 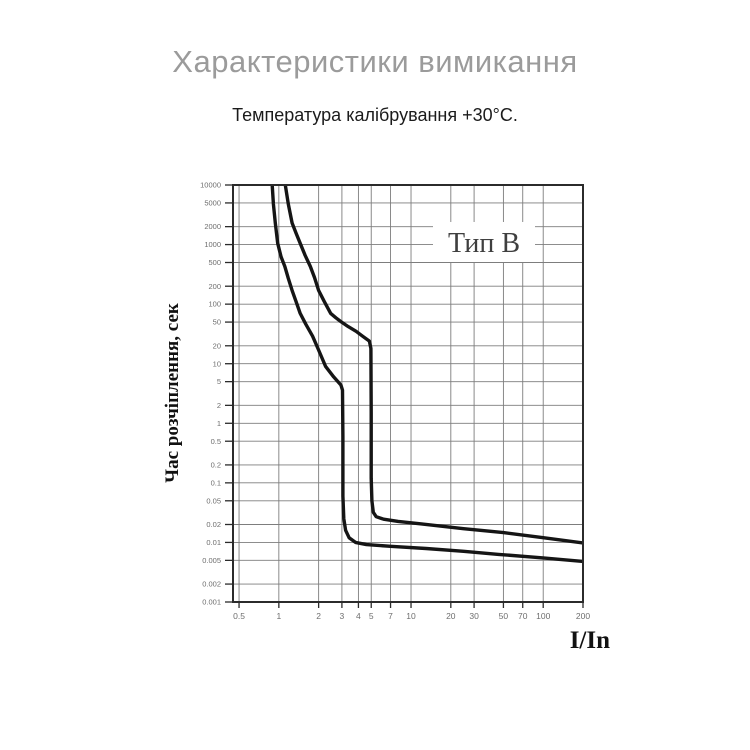 I want to click on y-tick-label: 1, so click(x=219, y=423).